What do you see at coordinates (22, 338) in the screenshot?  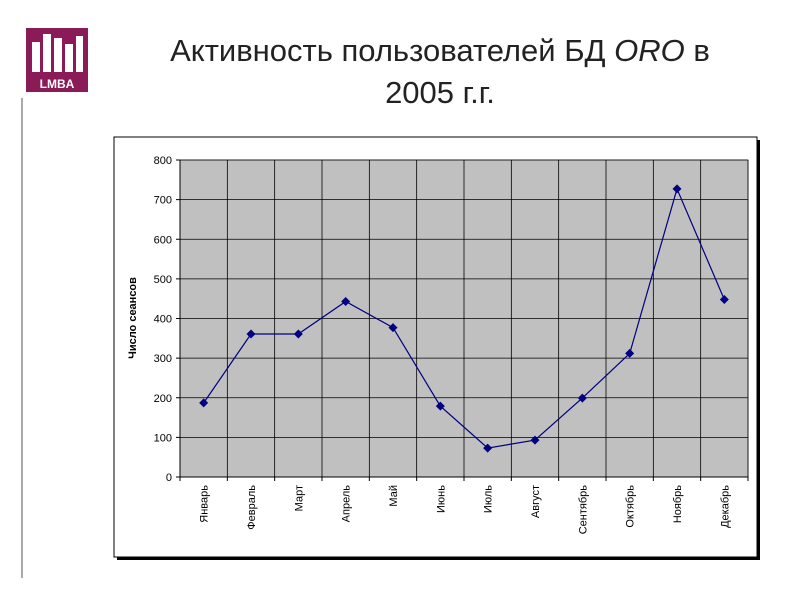 I see `slide-left-rule` at bounding box center [22, 338].